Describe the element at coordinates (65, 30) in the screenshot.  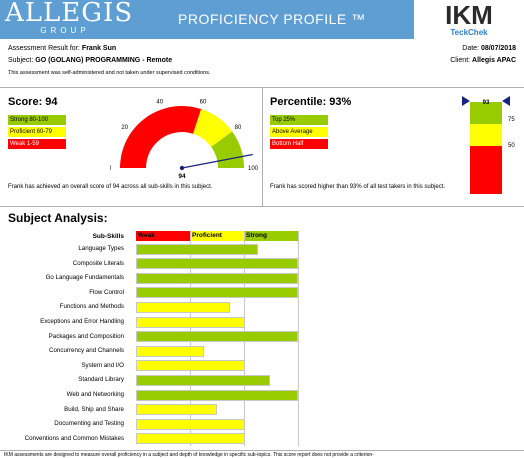
I see `allegis-logo-subtext: GROUP` at that location.